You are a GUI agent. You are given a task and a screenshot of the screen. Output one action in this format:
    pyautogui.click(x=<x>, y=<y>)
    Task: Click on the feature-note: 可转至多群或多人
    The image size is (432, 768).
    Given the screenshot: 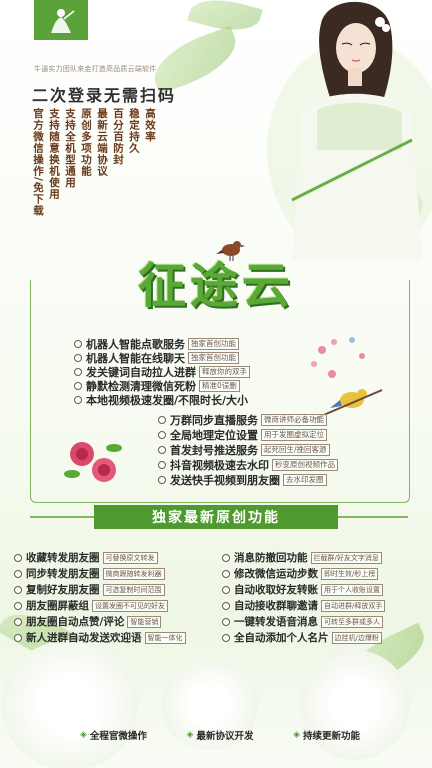 What is the action you would take?
    pyautogui.click(x=352, y=621)
    